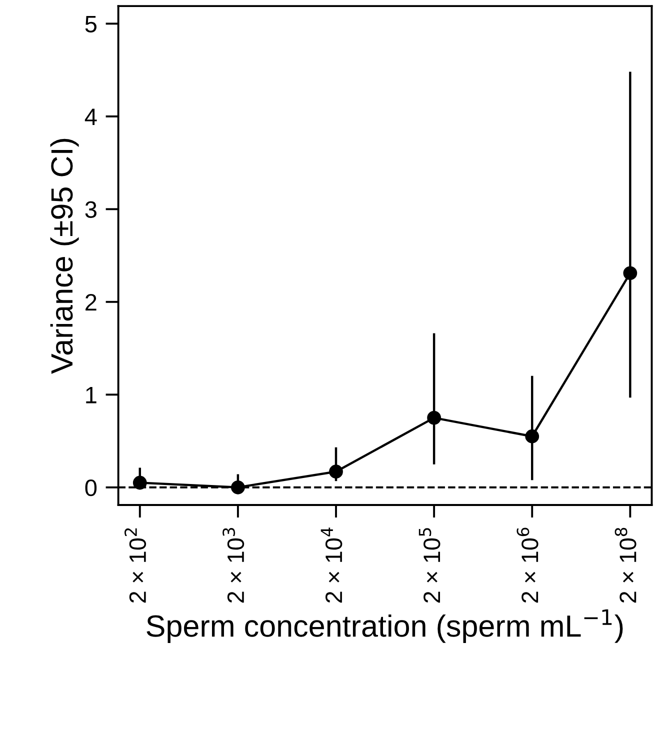 This screenshot has width=661, height=756. I want to click on y-tick-label: 4, so click(90, 116).